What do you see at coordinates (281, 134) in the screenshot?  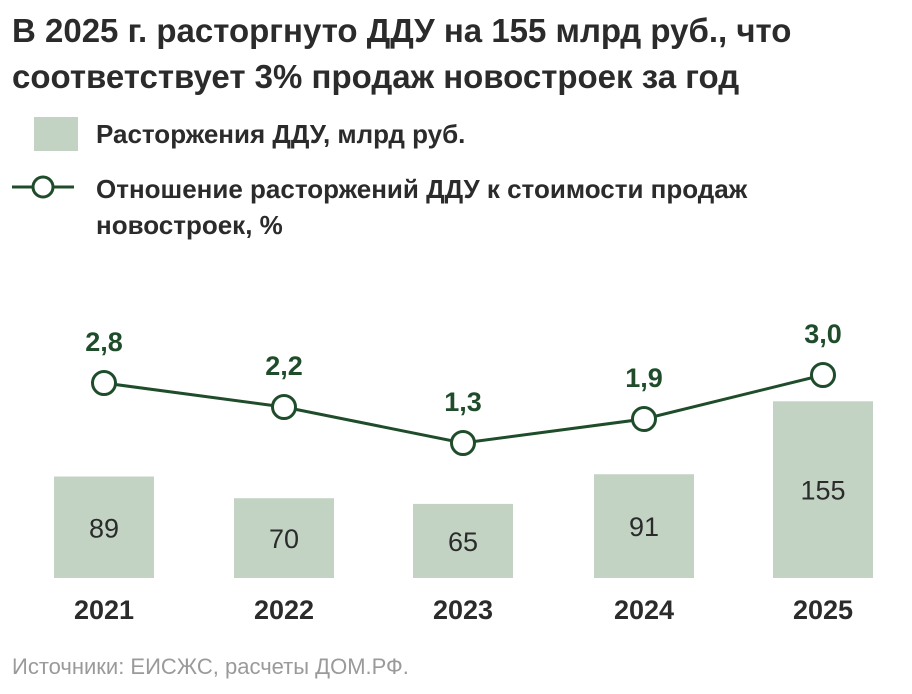 I see `legend-bar-label: Расторжения ДДУ, млрд руб.` at bounding box center [281, 134].